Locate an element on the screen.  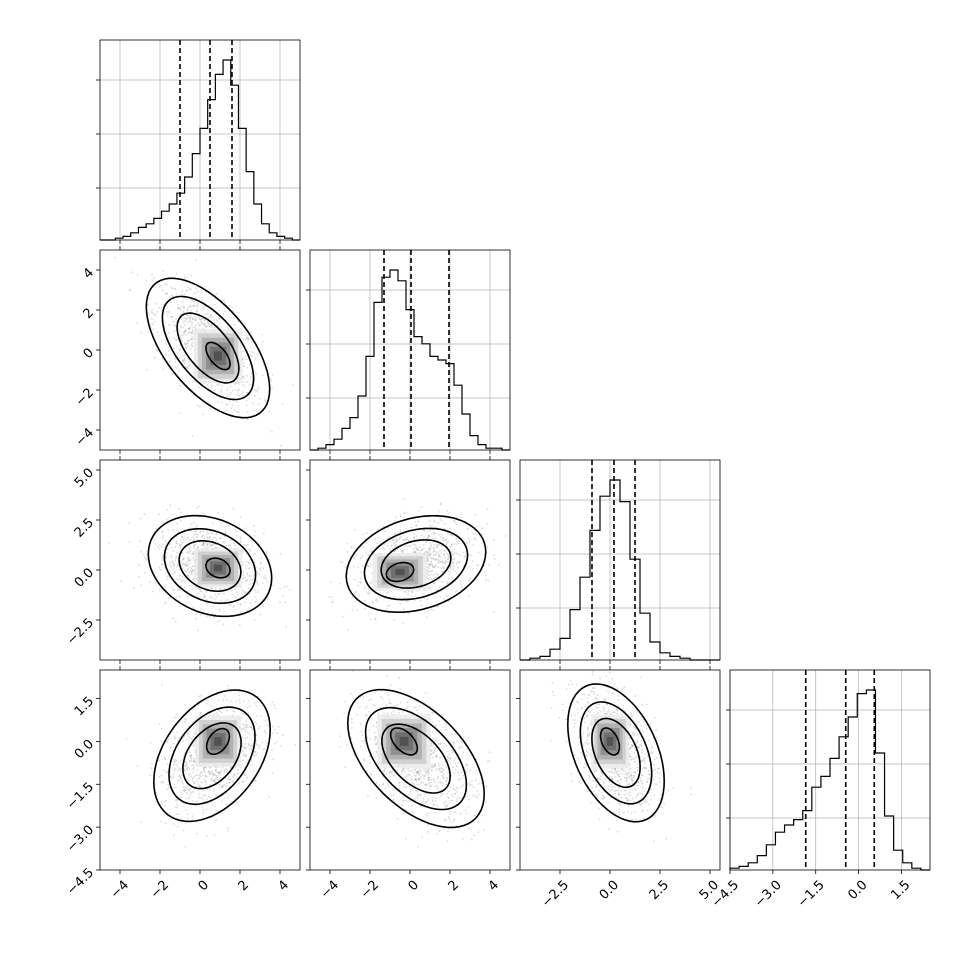
panel-1-0-contours is located at coordinates (208, 348).